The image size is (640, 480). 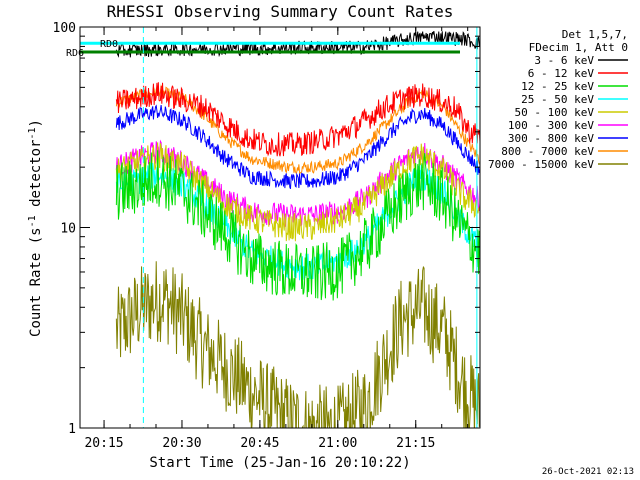 What do you see at coordinates (541, 164) in the screenshot?
I see `legend-label-7000-15000-kev: 7000 - 15000 keV` at bounding box center [541, 164].